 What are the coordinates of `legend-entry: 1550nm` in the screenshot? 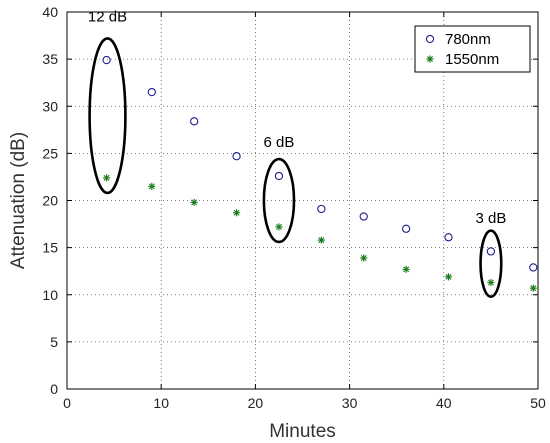 It's located at (472, 59).